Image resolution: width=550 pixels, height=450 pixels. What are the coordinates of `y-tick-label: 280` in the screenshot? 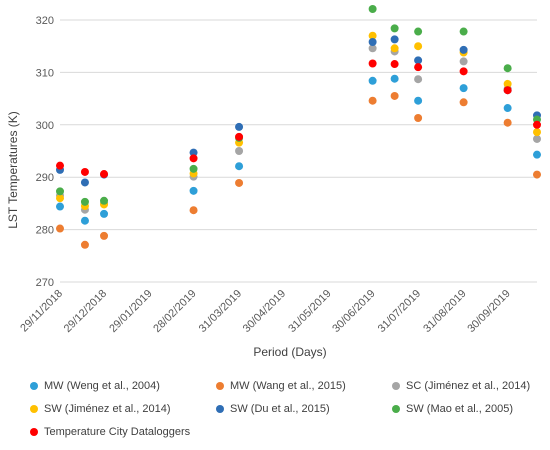 It's located at (45, 231).